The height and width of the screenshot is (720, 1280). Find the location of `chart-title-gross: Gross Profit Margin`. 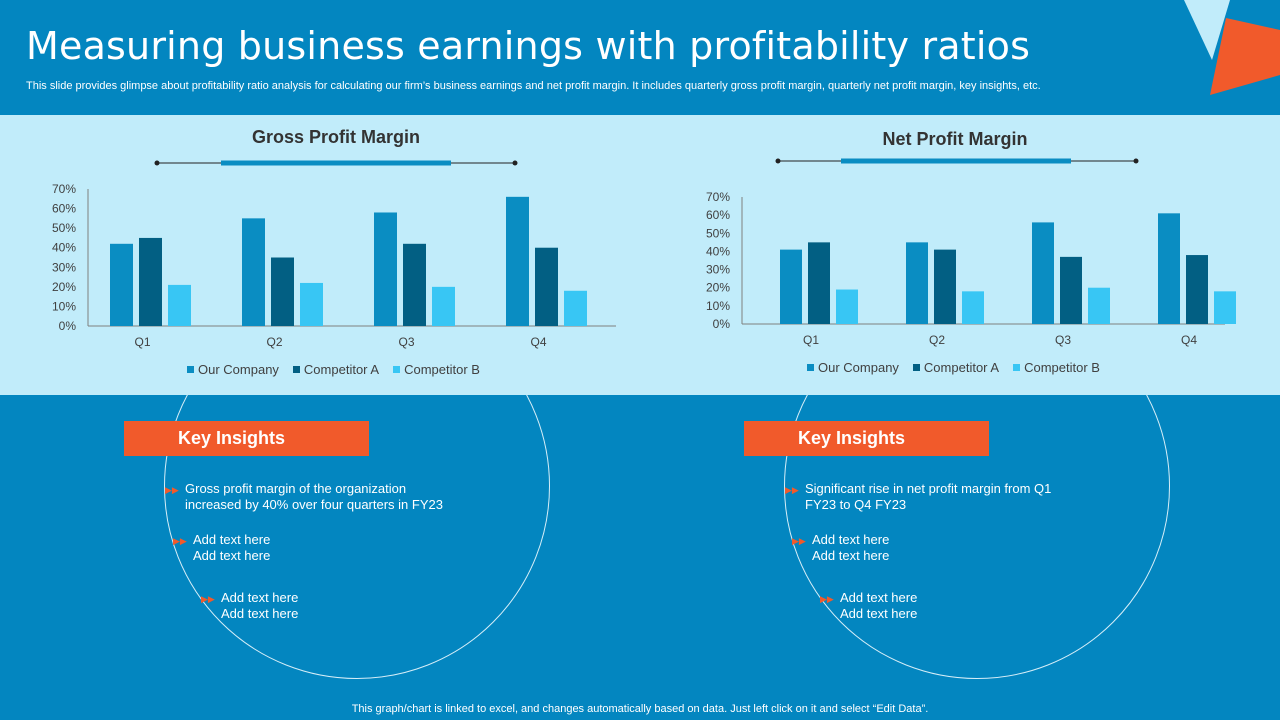

chart-title-gross: Gross Profit Margin is located at coordinates (336, 137).